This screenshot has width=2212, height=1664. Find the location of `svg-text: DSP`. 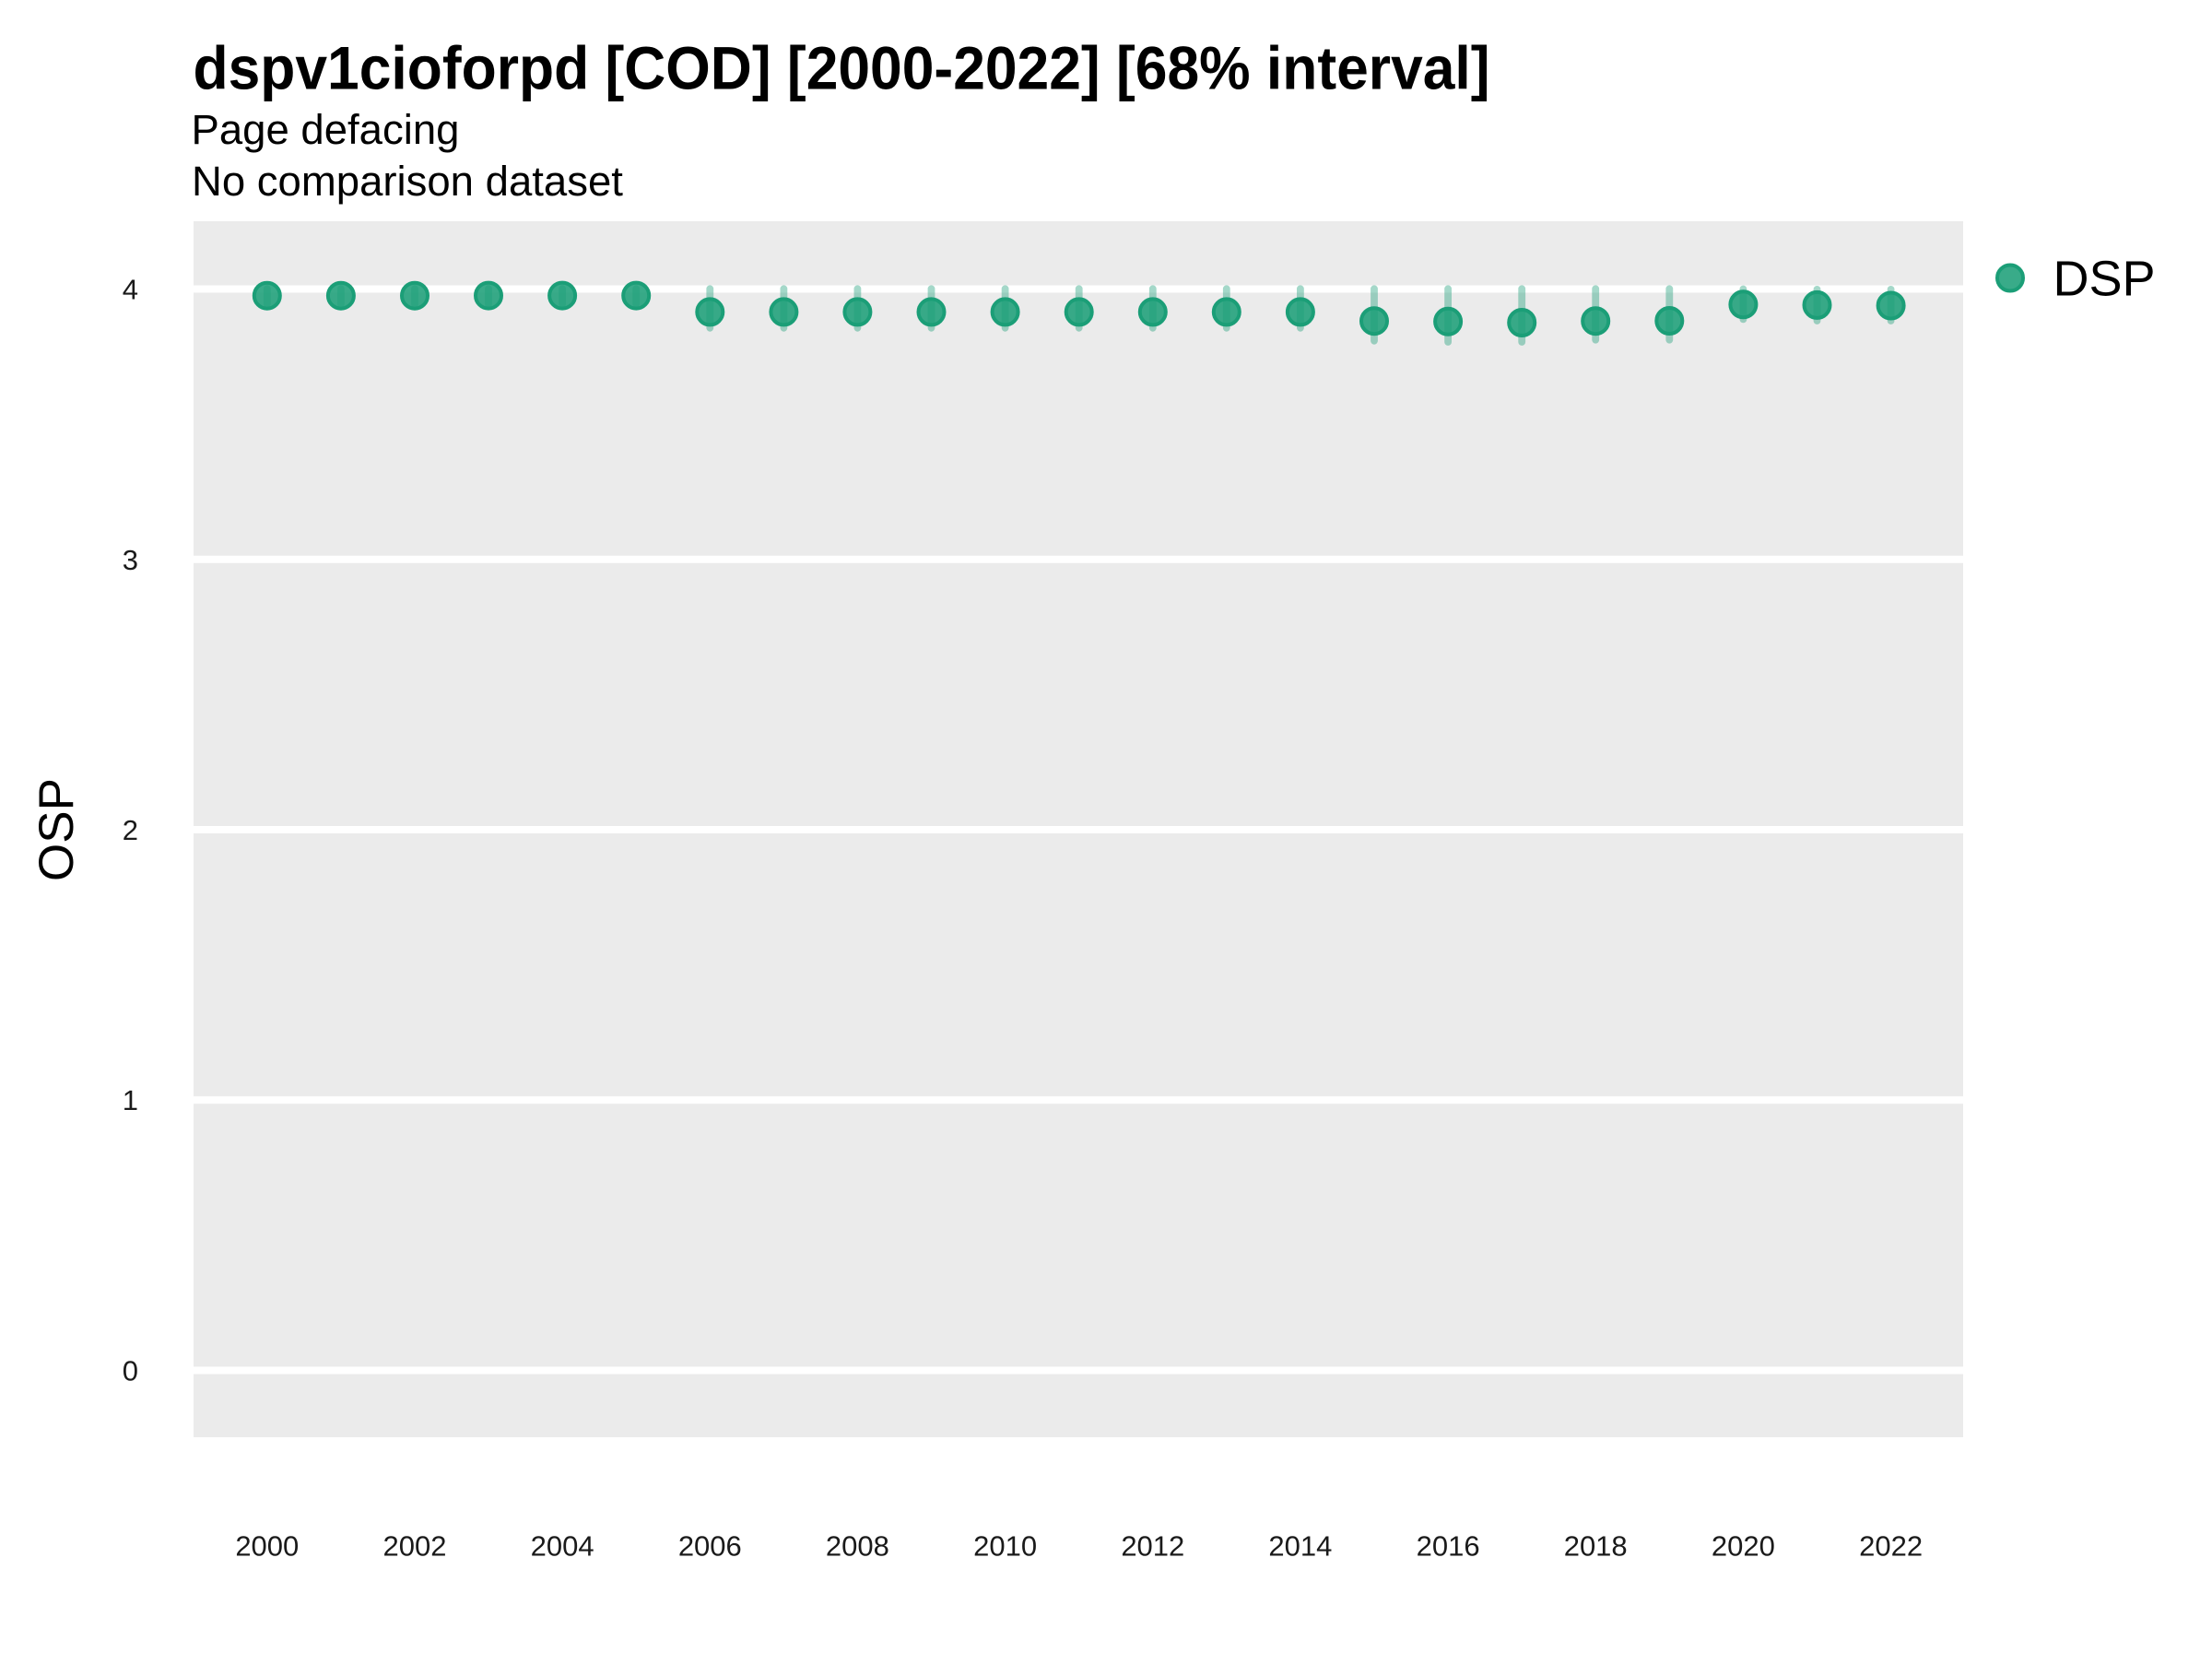

svg-text: DSP is located at coordinates (2104, 279).